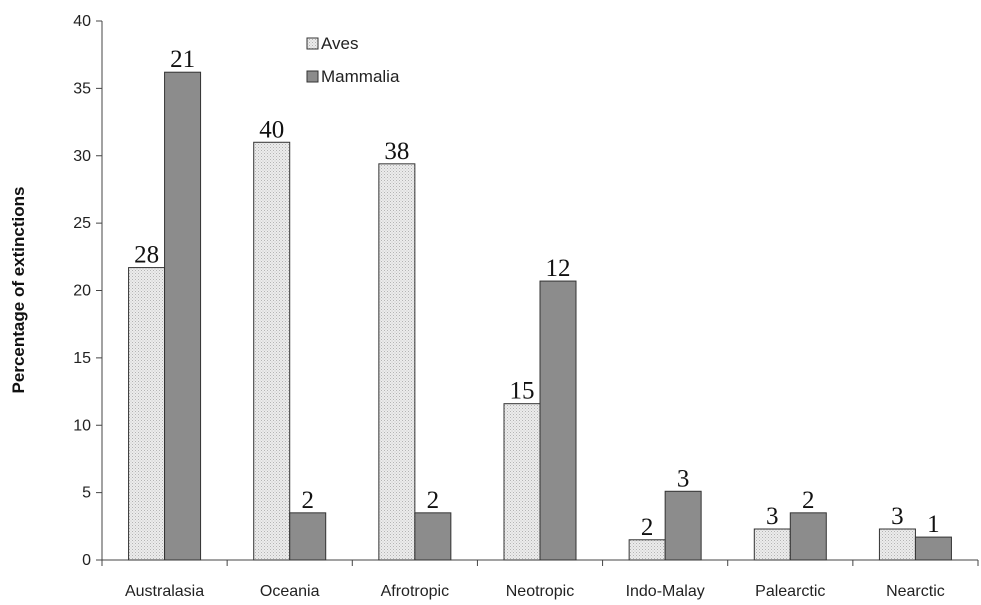 Image resolution: width=981 pixels, height=605 pixels. What do you see at coordinates (396, 151) in the screenshot?
I see `data-label-aves: 38` at bounding box center [396, 151].